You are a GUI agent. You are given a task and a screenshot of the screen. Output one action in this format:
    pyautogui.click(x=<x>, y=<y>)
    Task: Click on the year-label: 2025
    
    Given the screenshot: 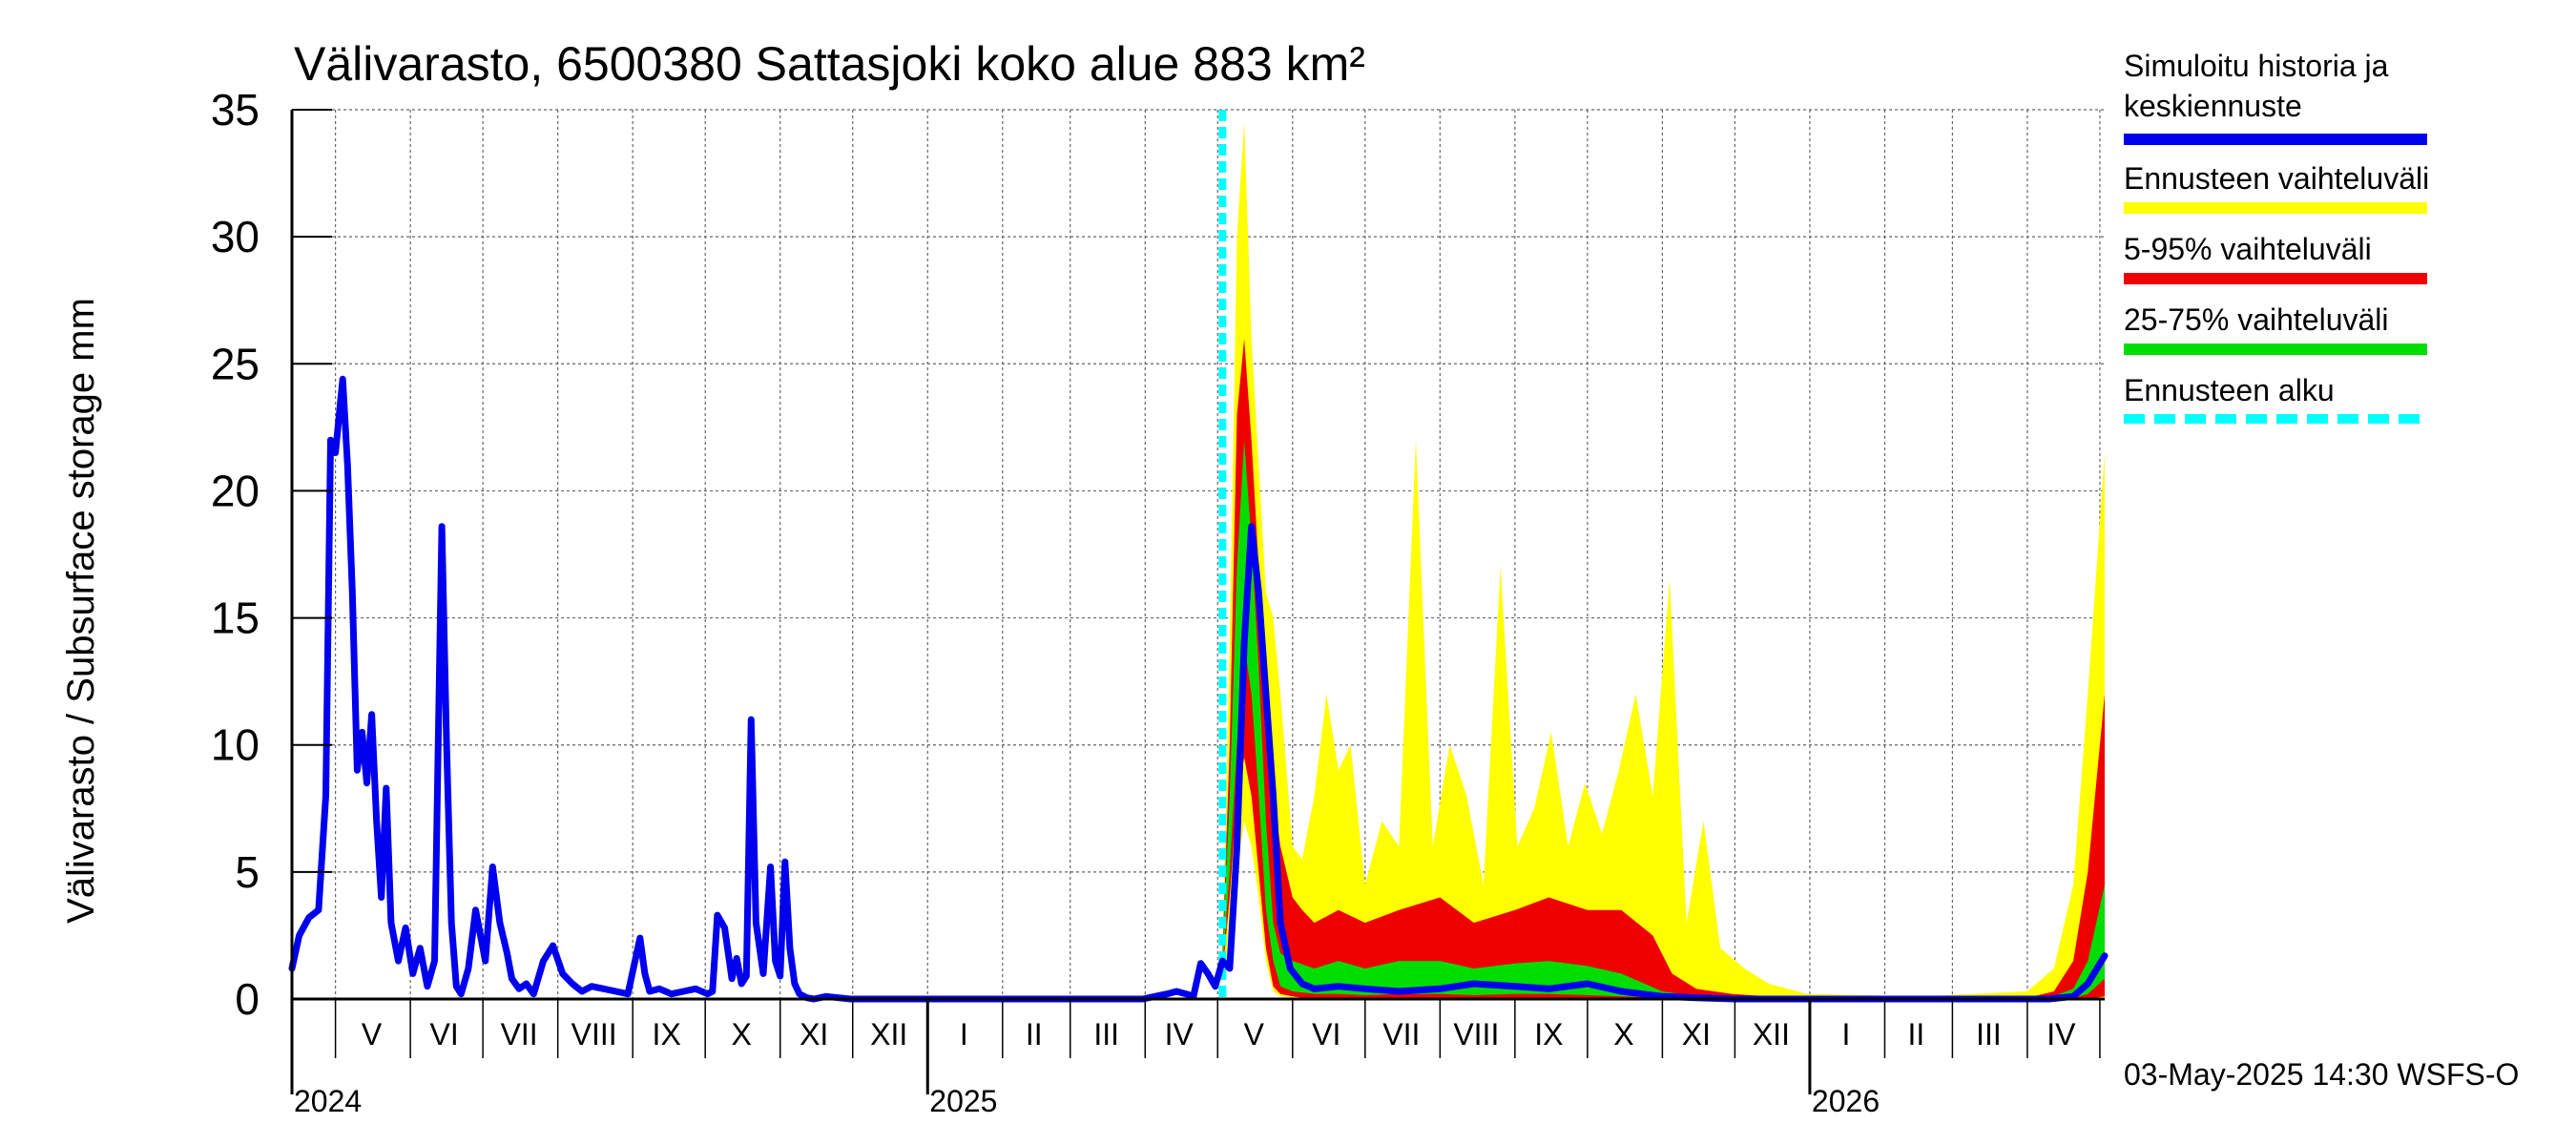 What is the action you would take?
    pyautogui.click(x=963, y=1101)
    